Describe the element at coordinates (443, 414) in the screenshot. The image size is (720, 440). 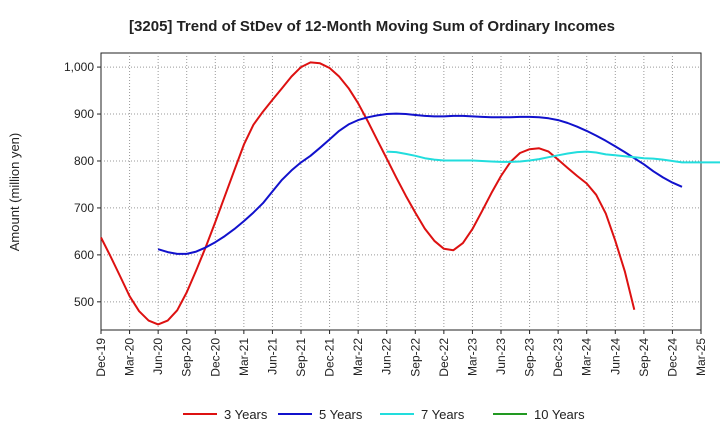
I see `legend-label: 7 Years` at that location.